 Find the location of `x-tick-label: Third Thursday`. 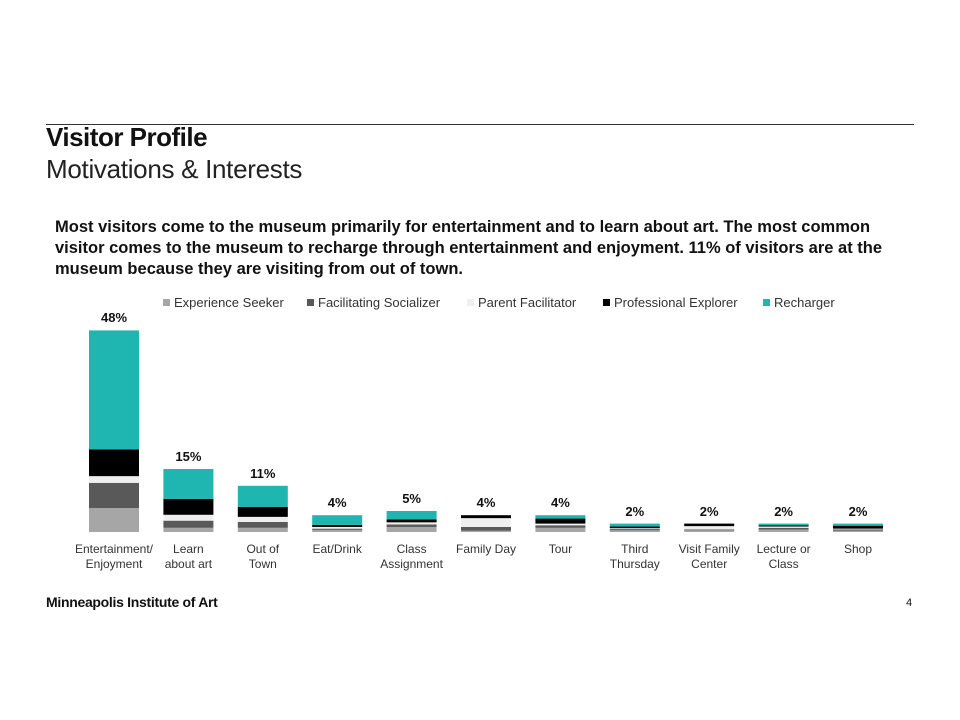

x-tick-label: Third Thursday is located at coordinates (634, 556).